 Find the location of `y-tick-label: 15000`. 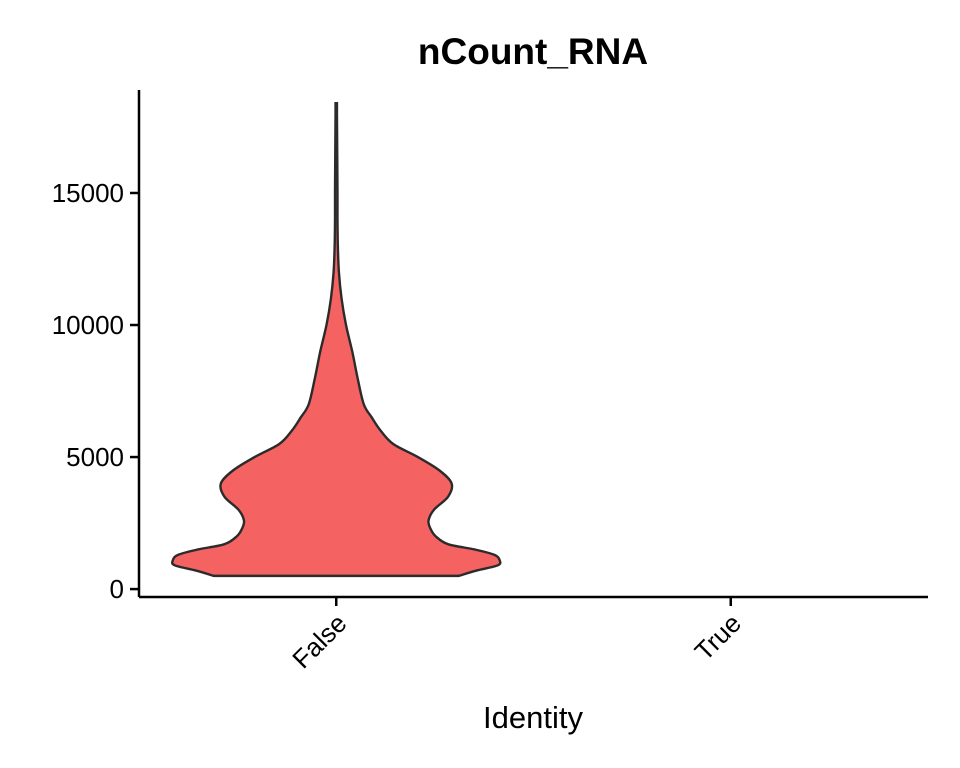

y-tick-label: 15000 is located at coordinates (88, 193).